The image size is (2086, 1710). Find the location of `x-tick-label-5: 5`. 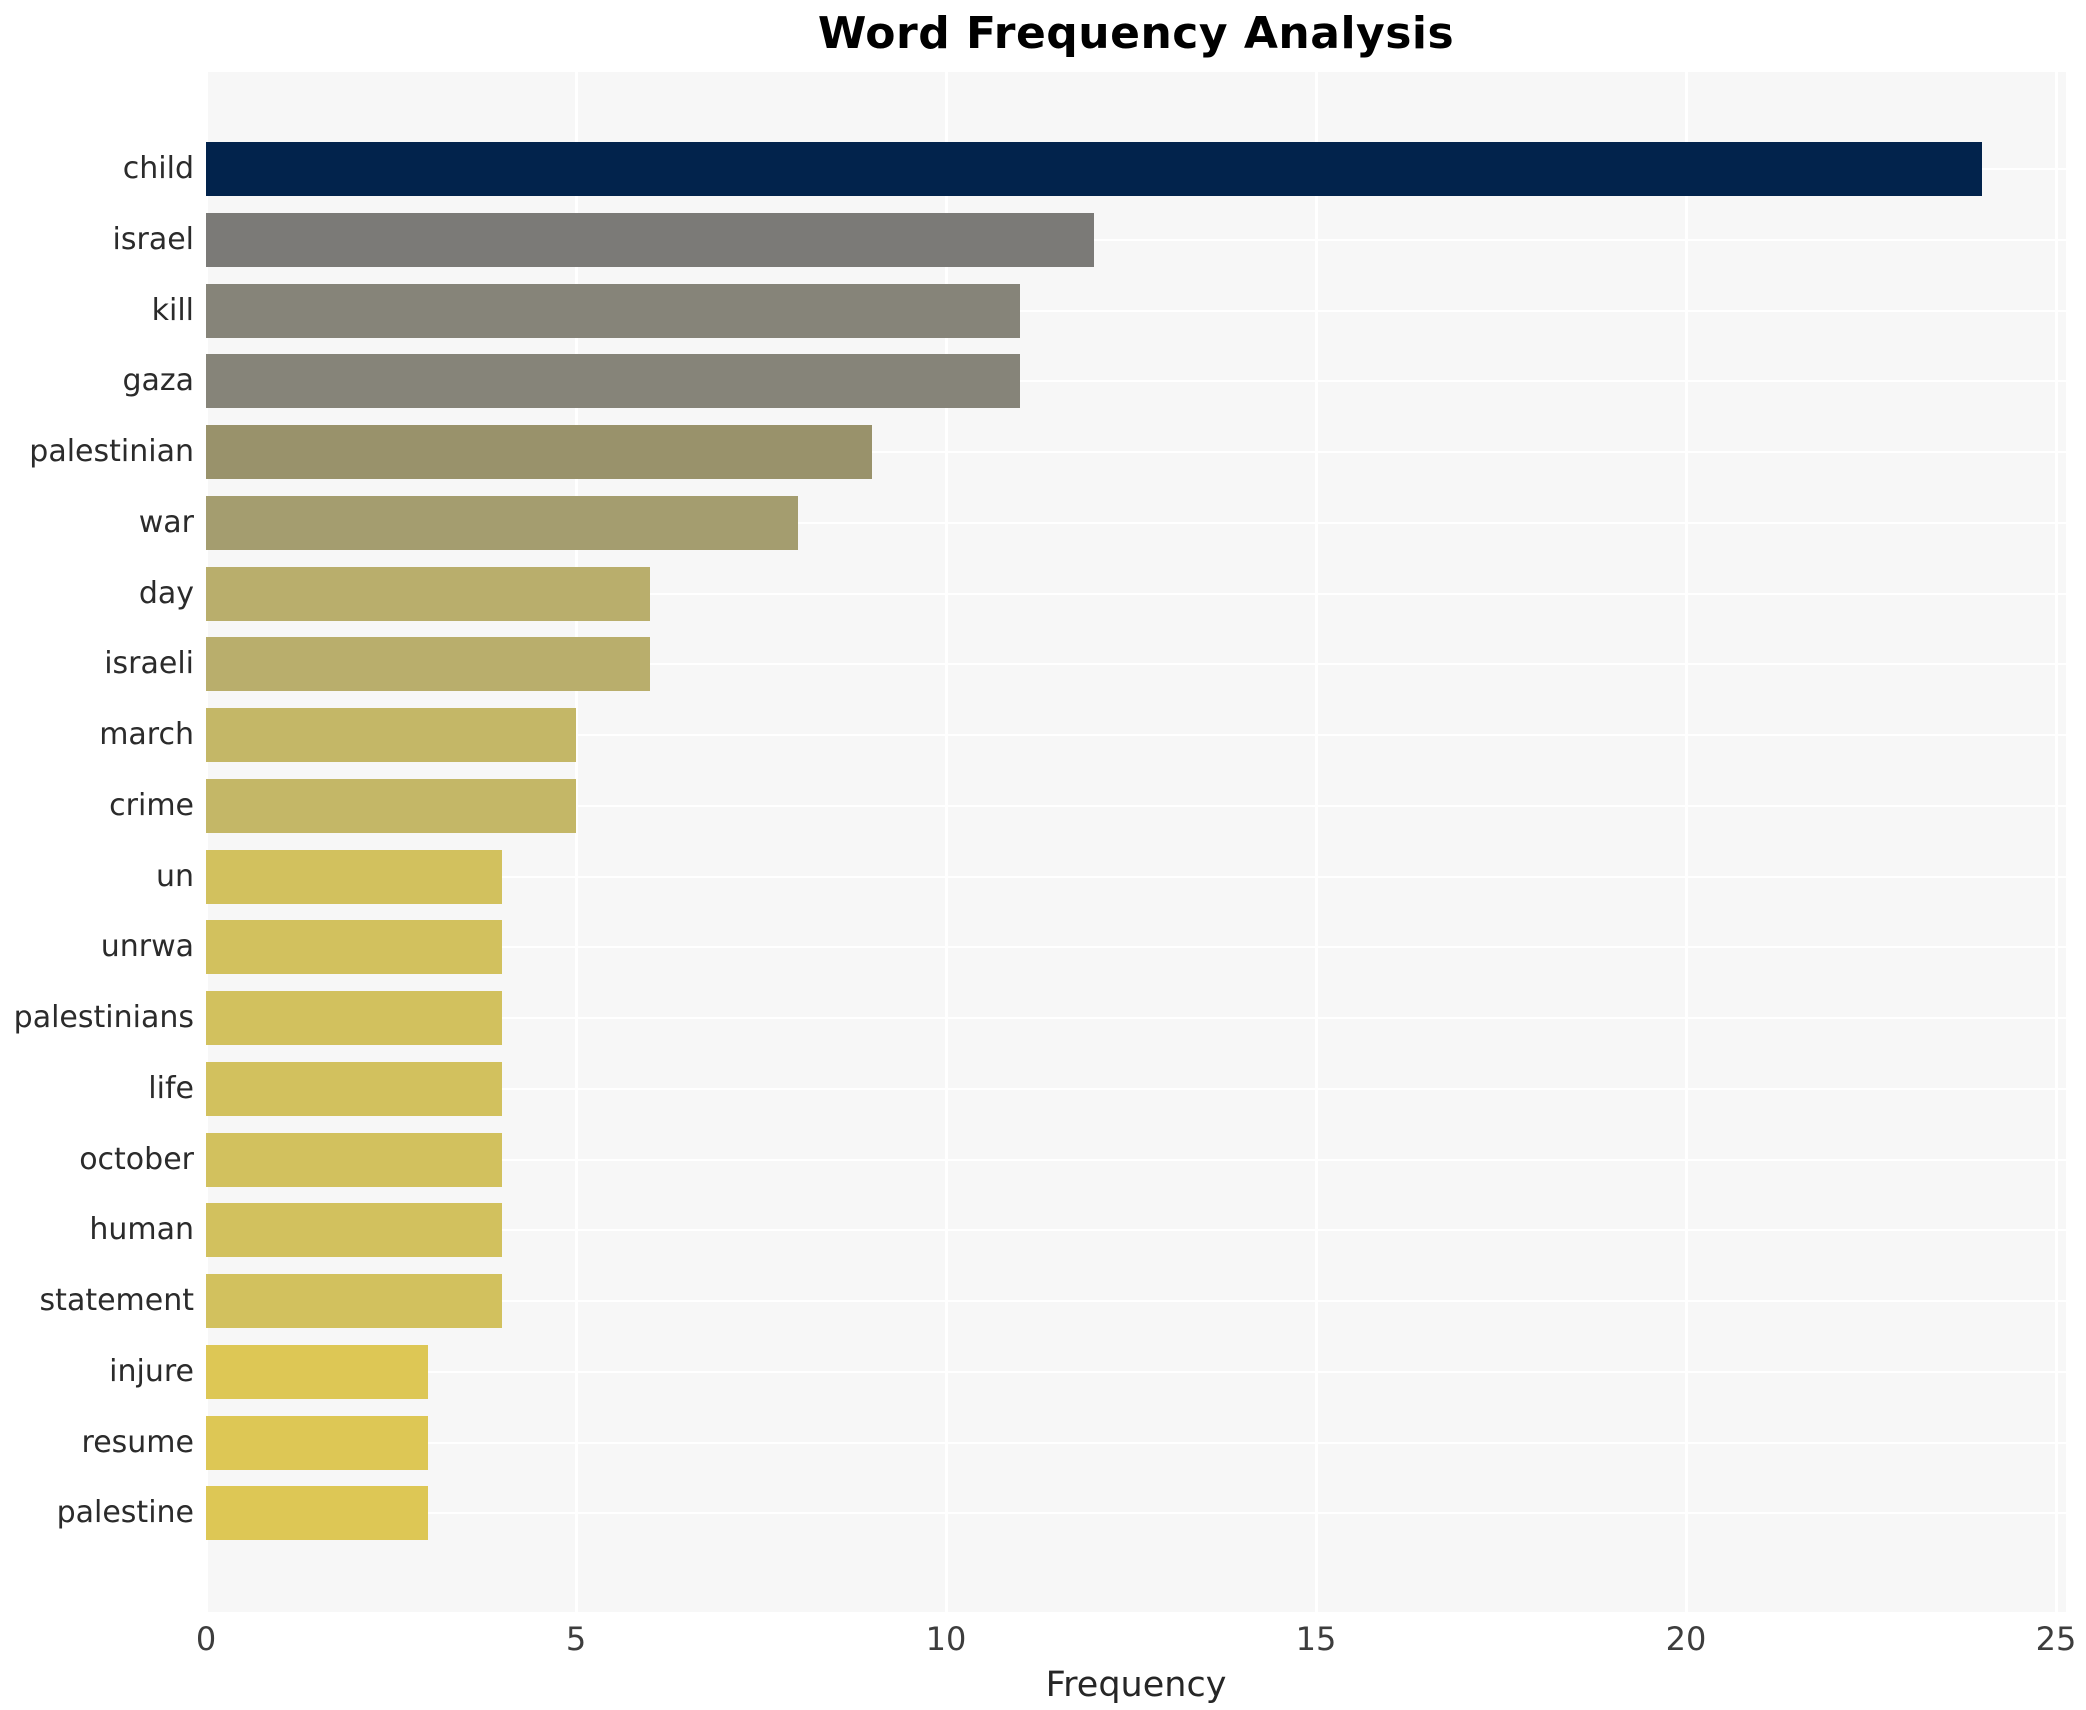

x-tick-label-5: 5 is located at coordinates (576, 1639).